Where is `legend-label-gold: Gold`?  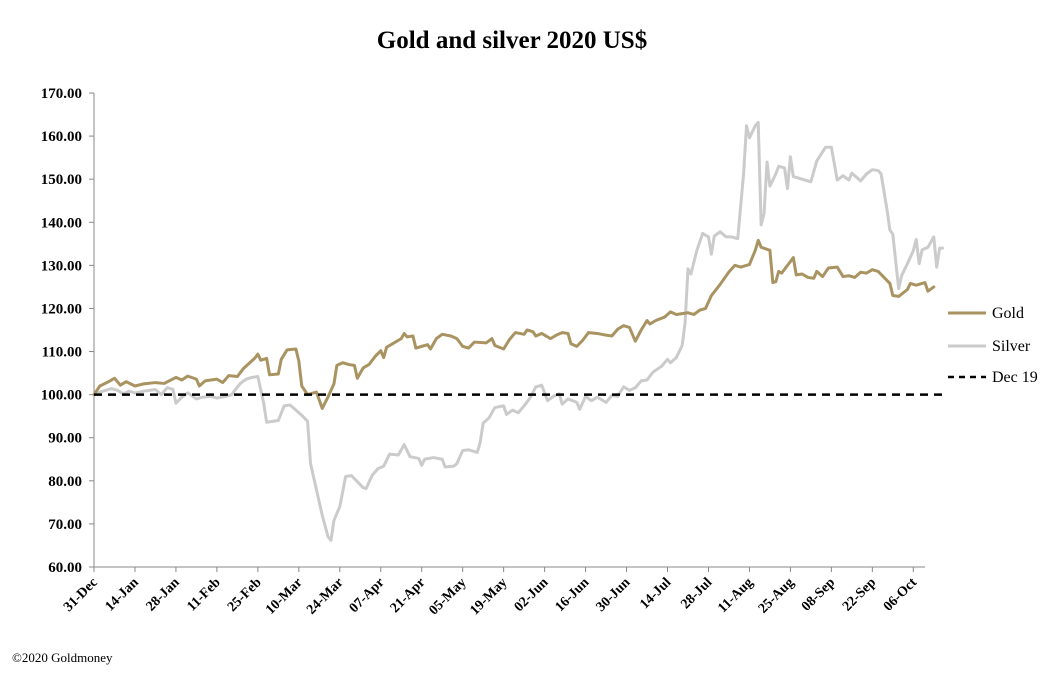 legend-label-gold: Gold is located at coordinates (1008, 313).